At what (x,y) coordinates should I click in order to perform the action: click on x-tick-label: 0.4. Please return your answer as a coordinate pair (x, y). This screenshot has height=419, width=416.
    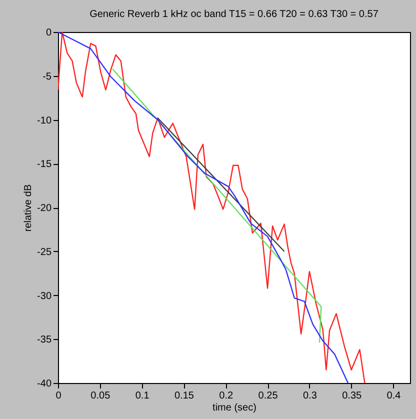
    Looking at the image, I should click on (394, 396).